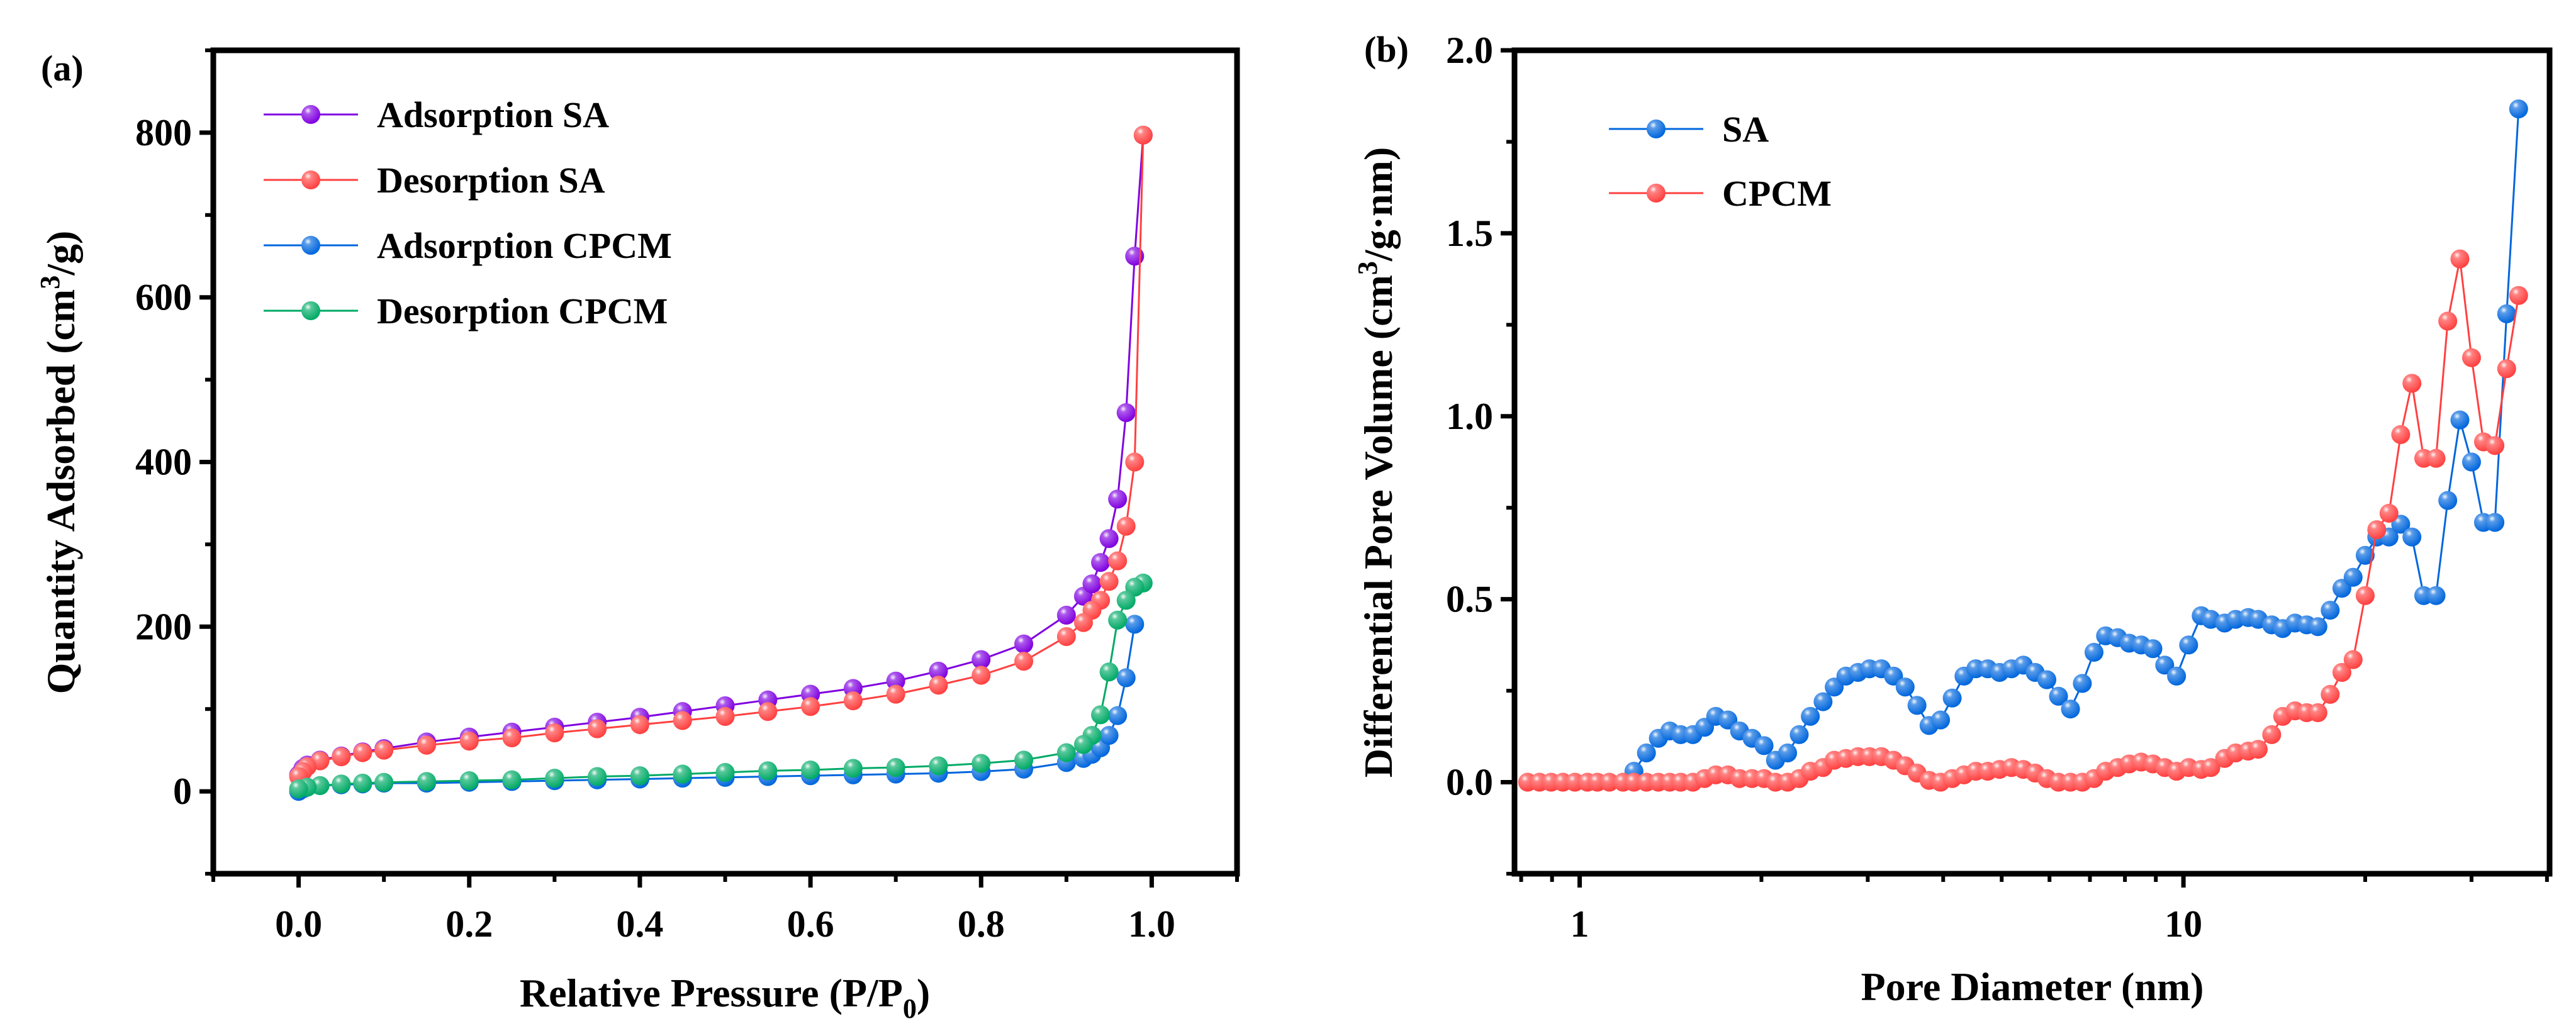 This screenshot has height=1036, width=2576. What do you see at coordinates (524, 245) in the screenshot?
I see `legend-label: Adsorption CPCM` at bounding box center [524, 245].